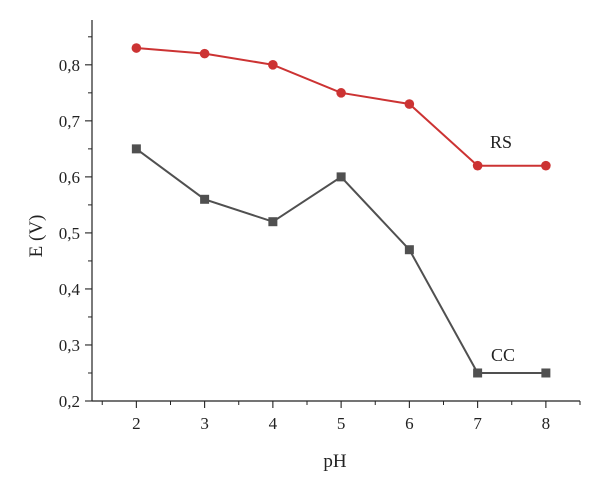  What do you see at coordinates (70, 121) in the screenshot?
I see `y-tick-label: 0,7` at bounding box center [70, 121].